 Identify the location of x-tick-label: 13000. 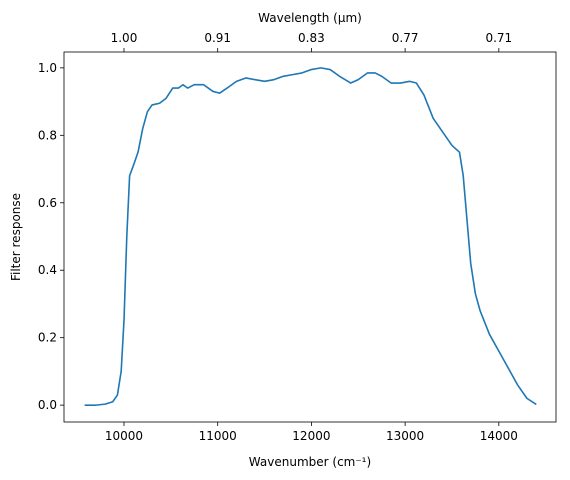
(405, 436).